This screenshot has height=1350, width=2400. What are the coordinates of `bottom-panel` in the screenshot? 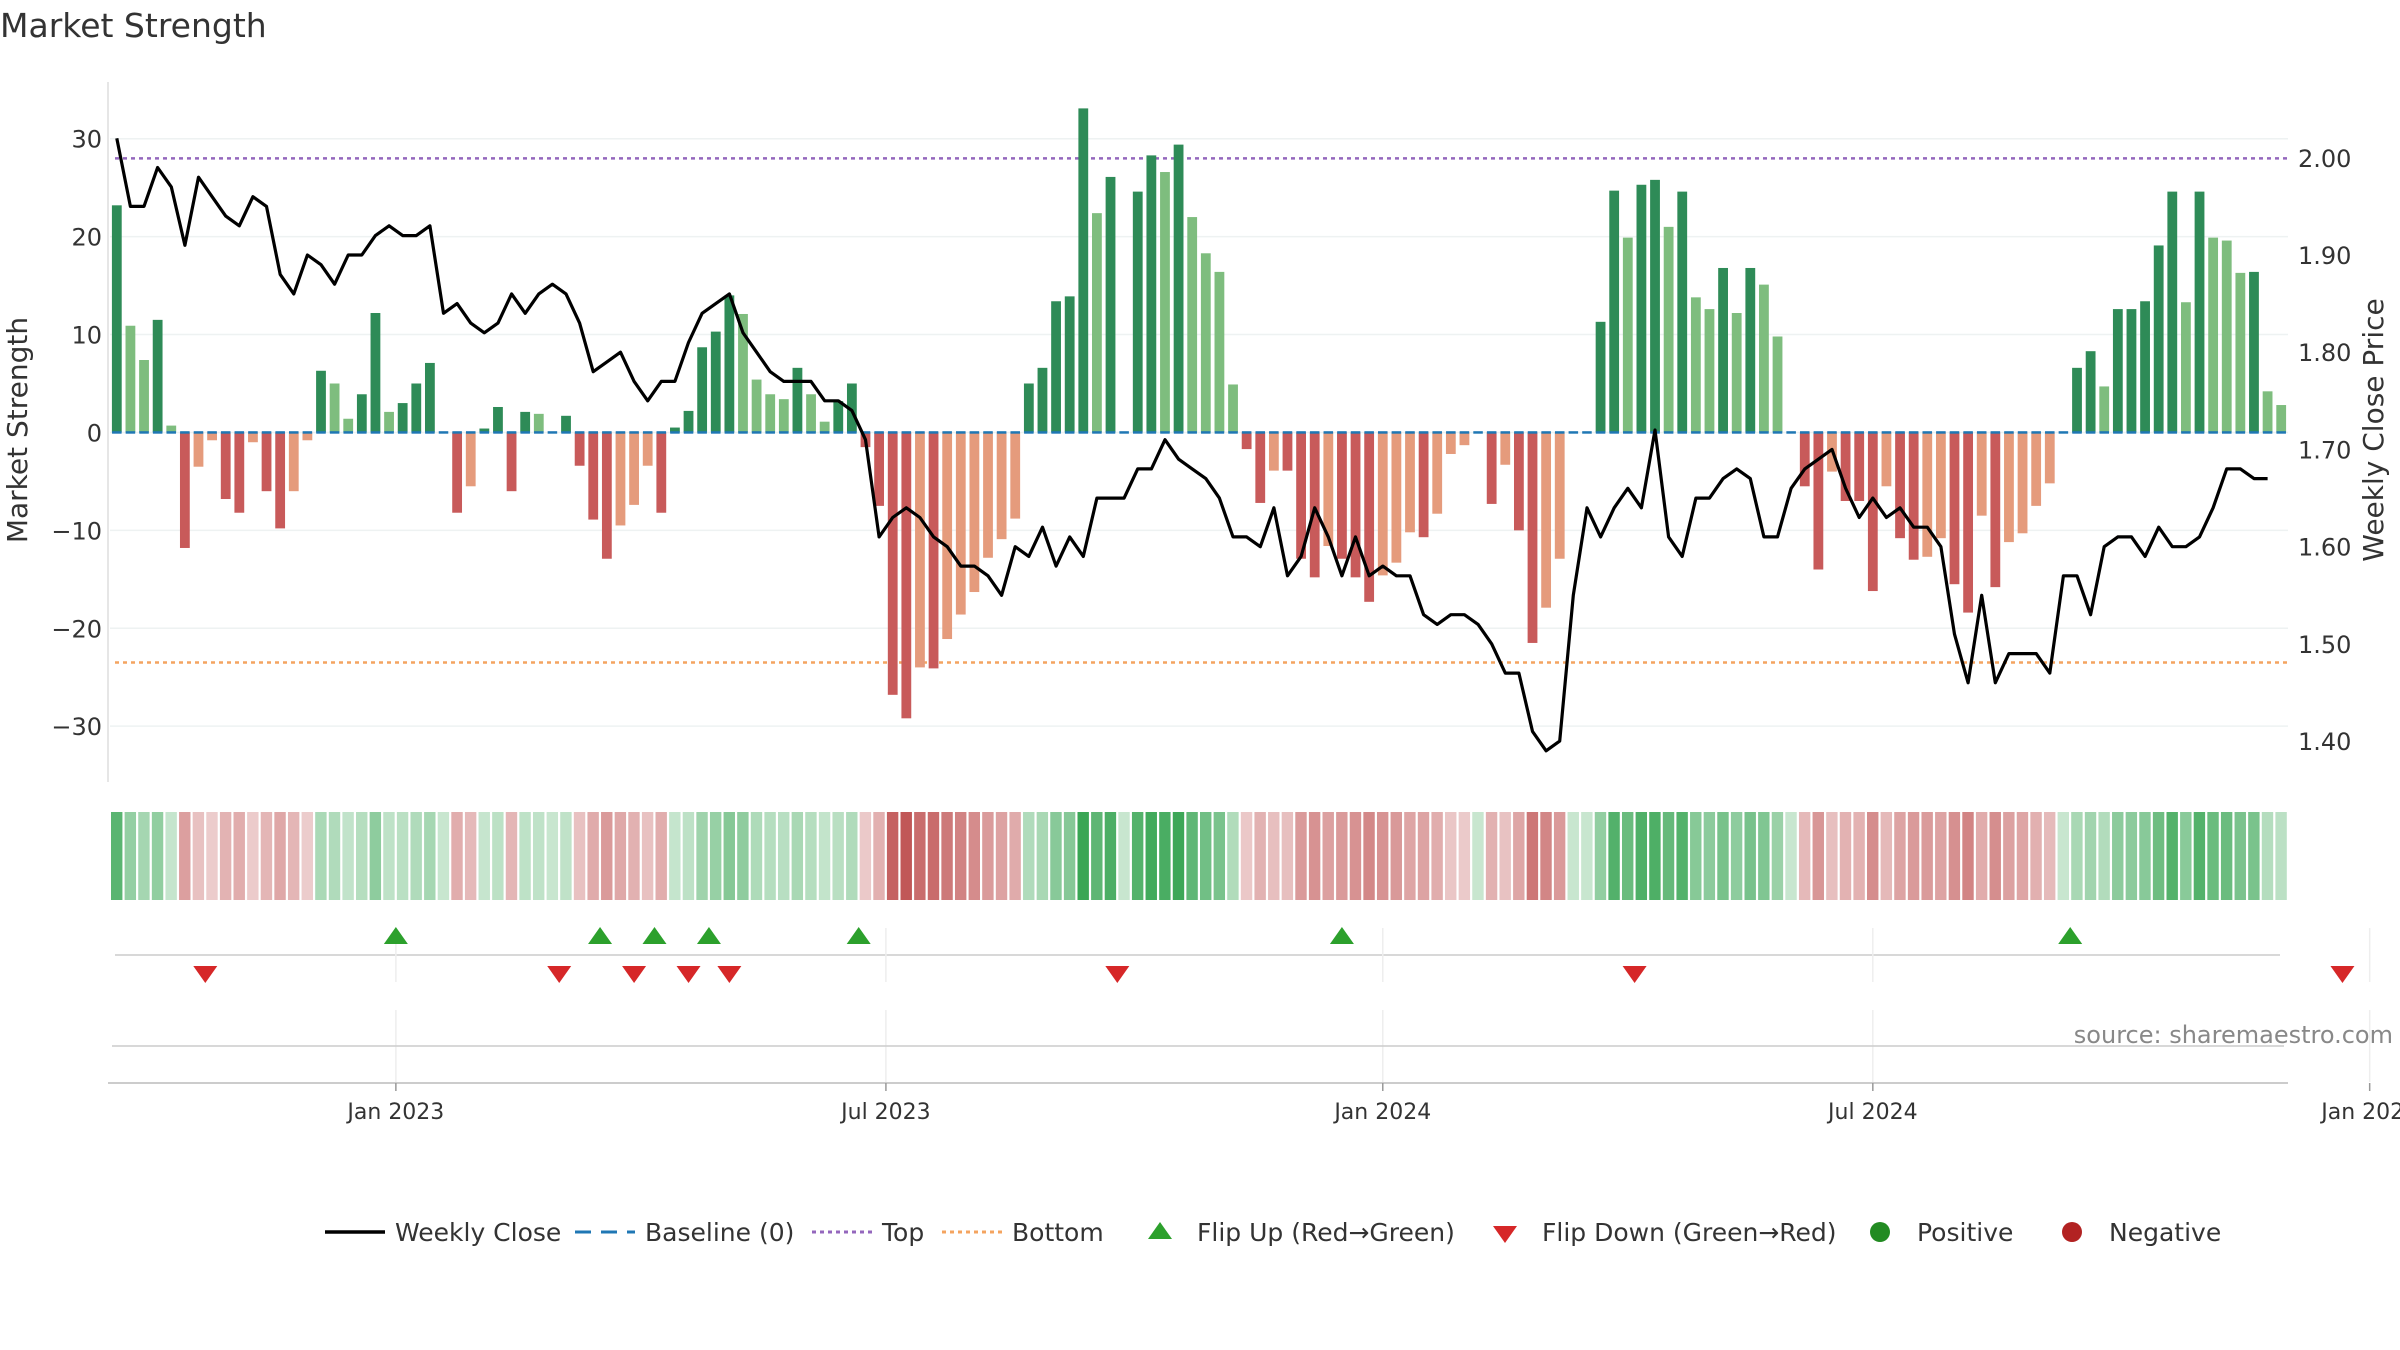 It's located at (1239, 1047).